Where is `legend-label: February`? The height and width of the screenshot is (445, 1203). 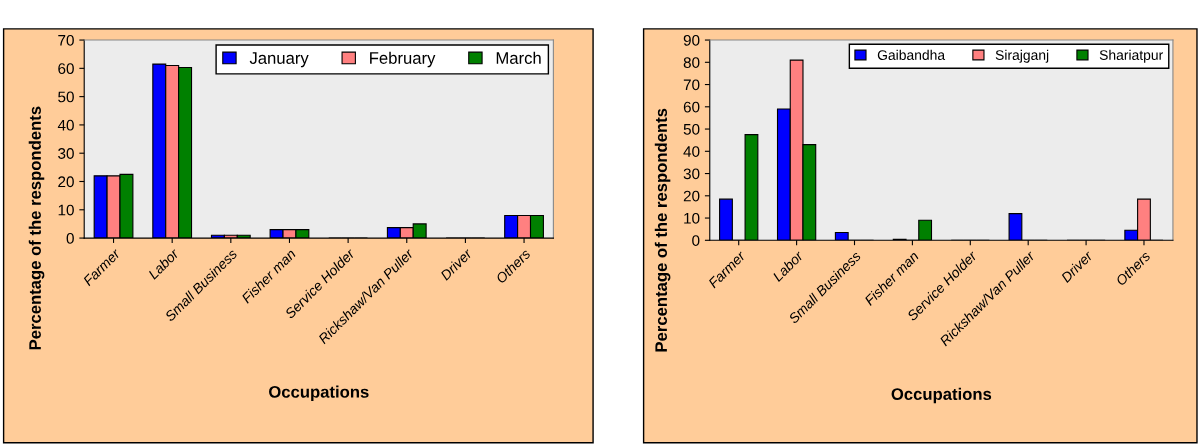
legend-label: February is located at coordinates (403, 59).